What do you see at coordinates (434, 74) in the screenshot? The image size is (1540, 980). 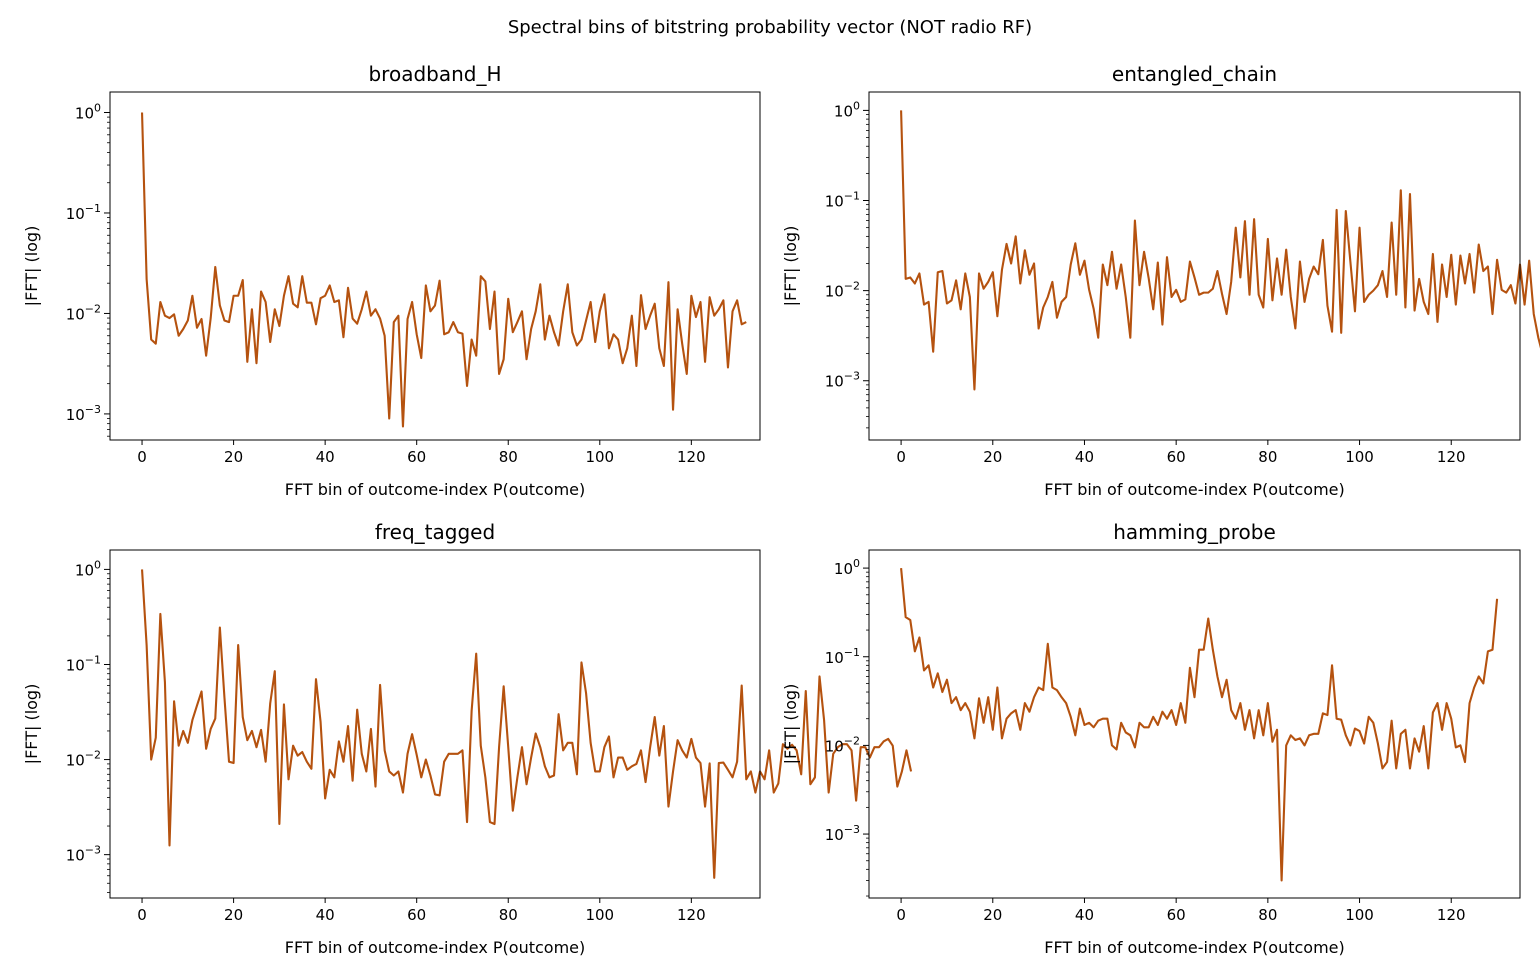 I see `subplot-title: broadband_H` at bounding box center [434, 74].